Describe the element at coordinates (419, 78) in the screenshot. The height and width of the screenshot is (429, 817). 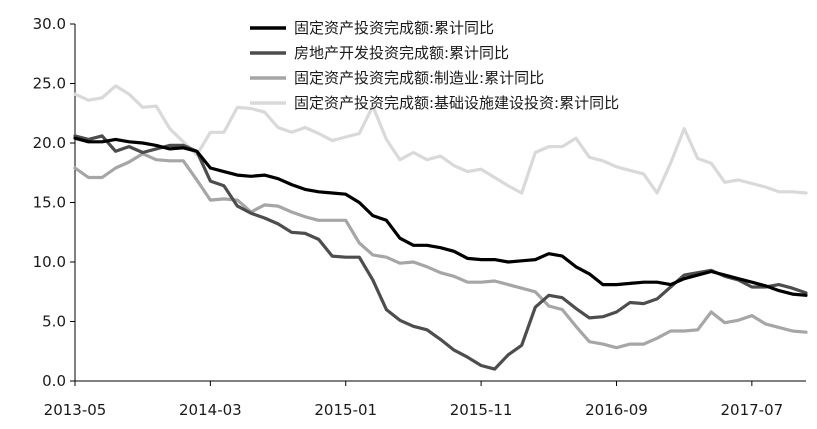
I see `legend-label-3: 固定资产投资完成额:制造业:累计同比` at that location.